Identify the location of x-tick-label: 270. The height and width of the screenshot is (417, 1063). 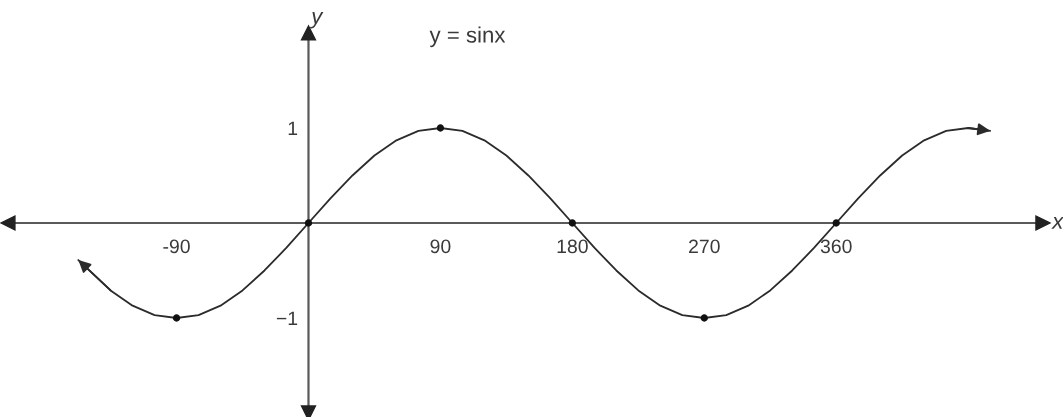
(704, 246).